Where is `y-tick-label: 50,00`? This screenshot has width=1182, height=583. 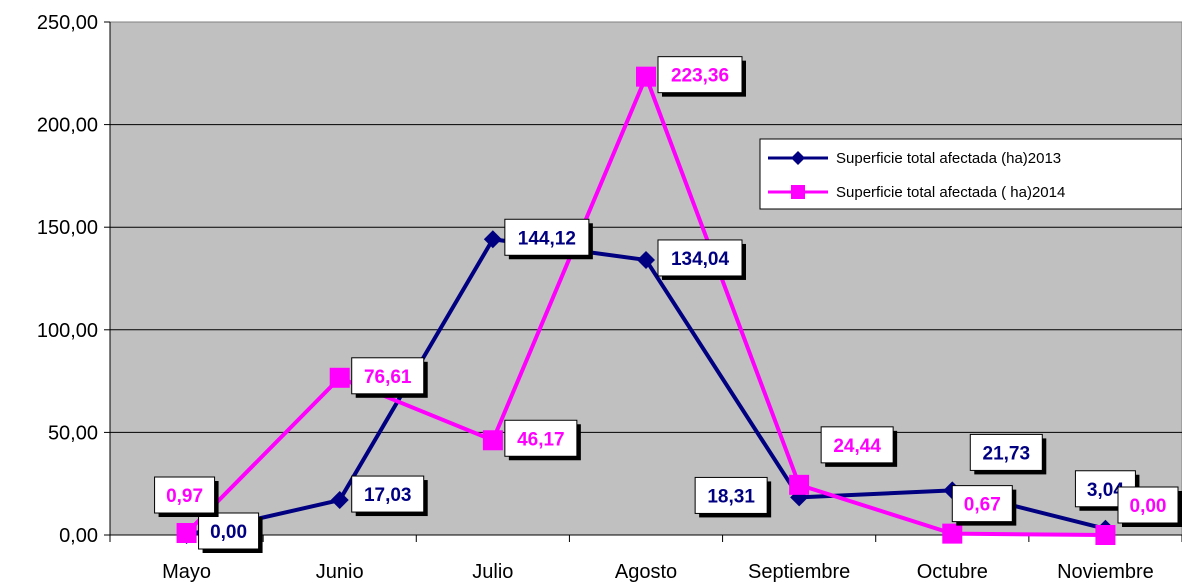
y-tick-label: 50,00 is located at coordinates (73, 433).